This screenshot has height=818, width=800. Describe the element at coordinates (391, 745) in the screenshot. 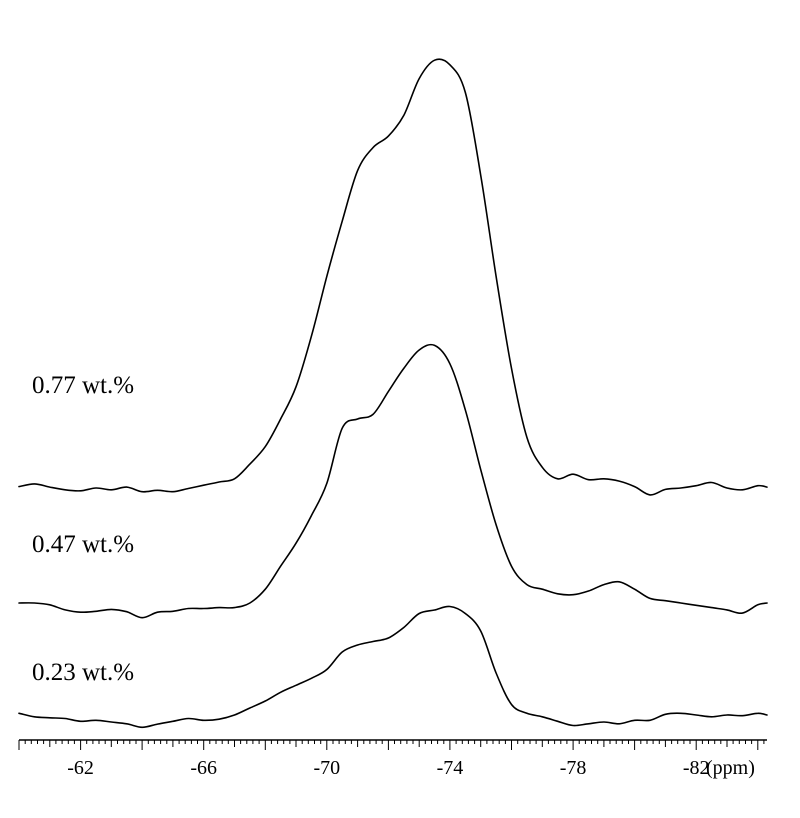

I see `x-axis-ticks` at that location.